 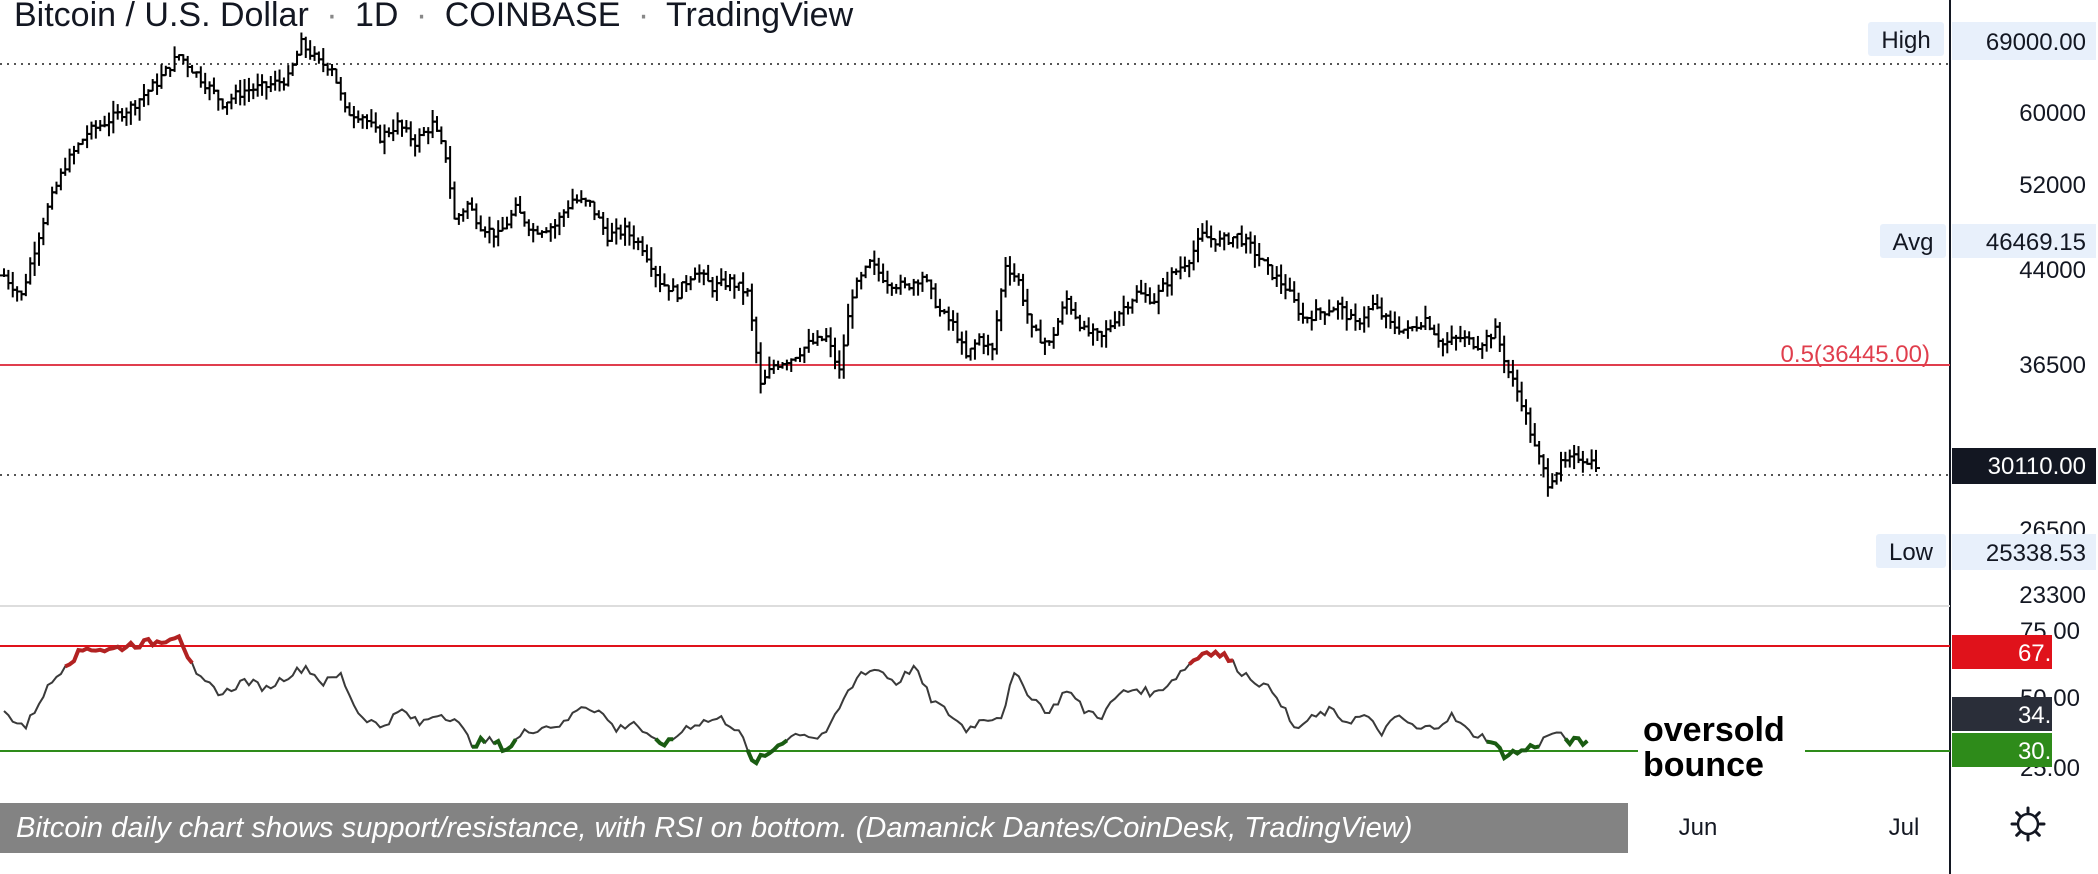 I want to click on avg-tag-label: Avg, so click(x=1913, y=242).